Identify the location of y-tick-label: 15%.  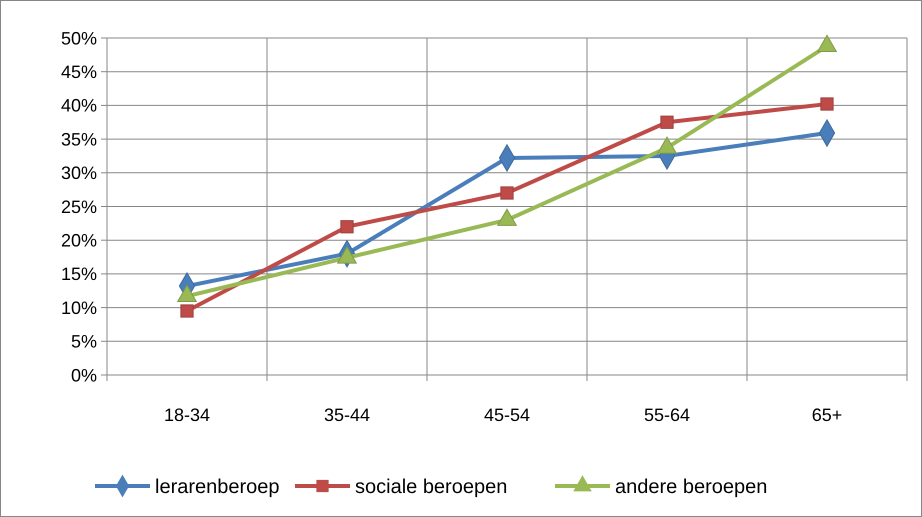
(78, 274).